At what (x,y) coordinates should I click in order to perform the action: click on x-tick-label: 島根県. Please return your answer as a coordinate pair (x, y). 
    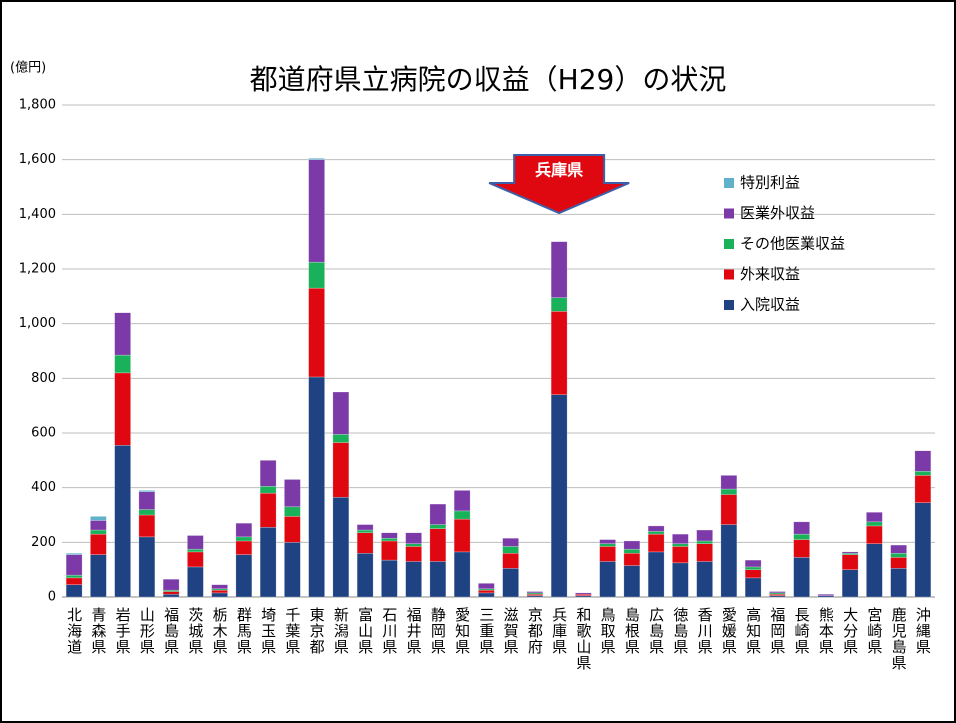
    Looking at the image, I should click on (632, 631).